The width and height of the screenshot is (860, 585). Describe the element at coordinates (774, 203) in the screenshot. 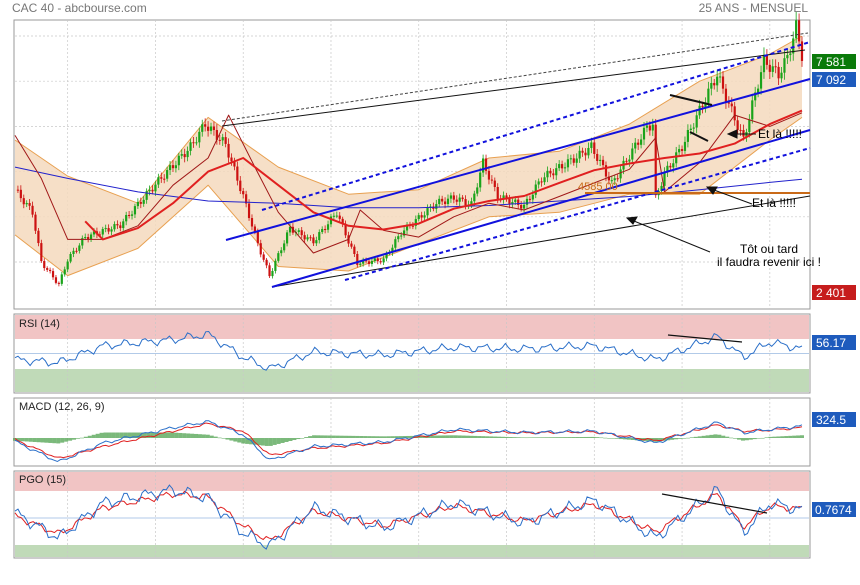

I see `annotation-et-la-2: Et là !!!!!` at that location.